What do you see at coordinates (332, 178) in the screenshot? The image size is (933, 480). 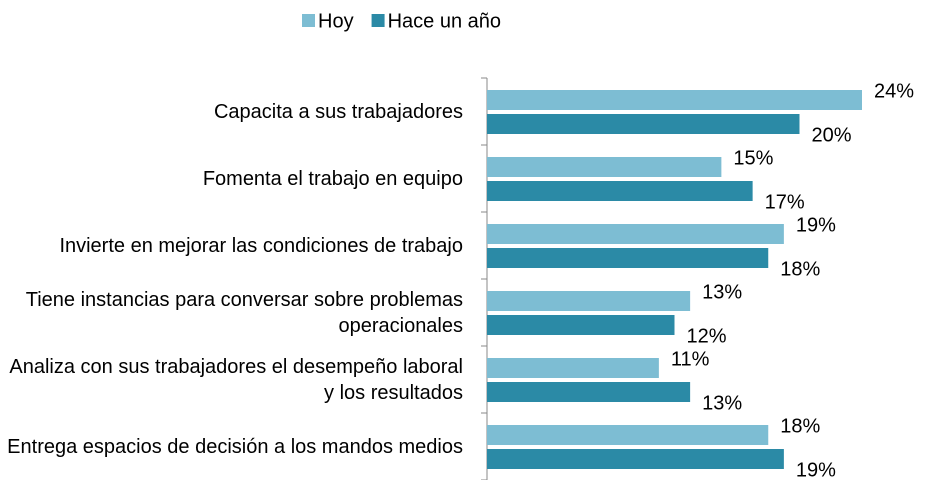 I see `category-text: Fomenta el trabajo en equipo` at bounding box center [332, 178].